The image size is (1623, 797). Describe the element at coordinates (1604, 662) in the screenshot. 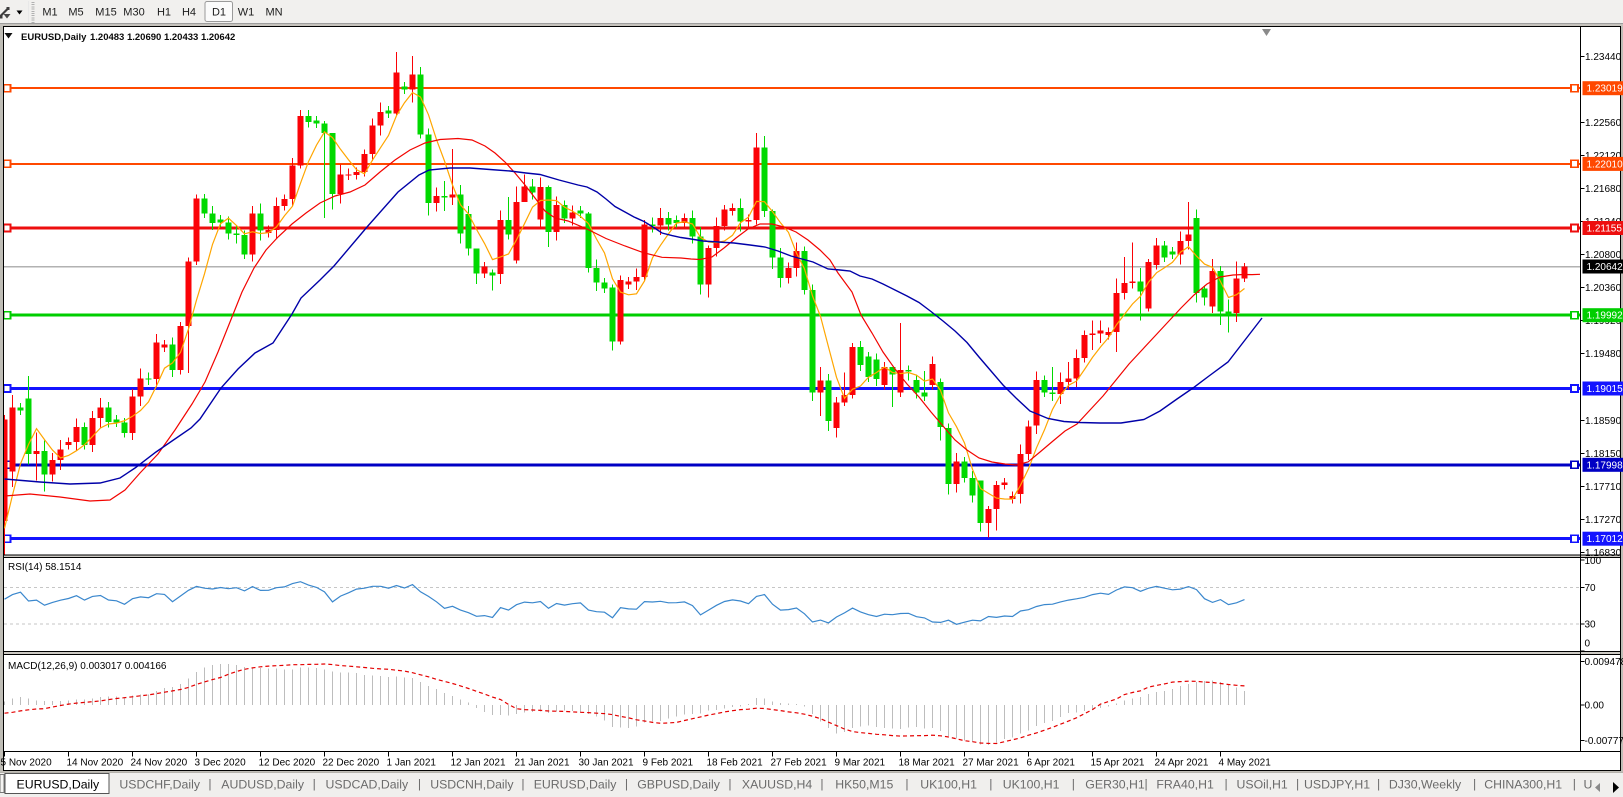

I see `svg-text: 0.009478` at that location.